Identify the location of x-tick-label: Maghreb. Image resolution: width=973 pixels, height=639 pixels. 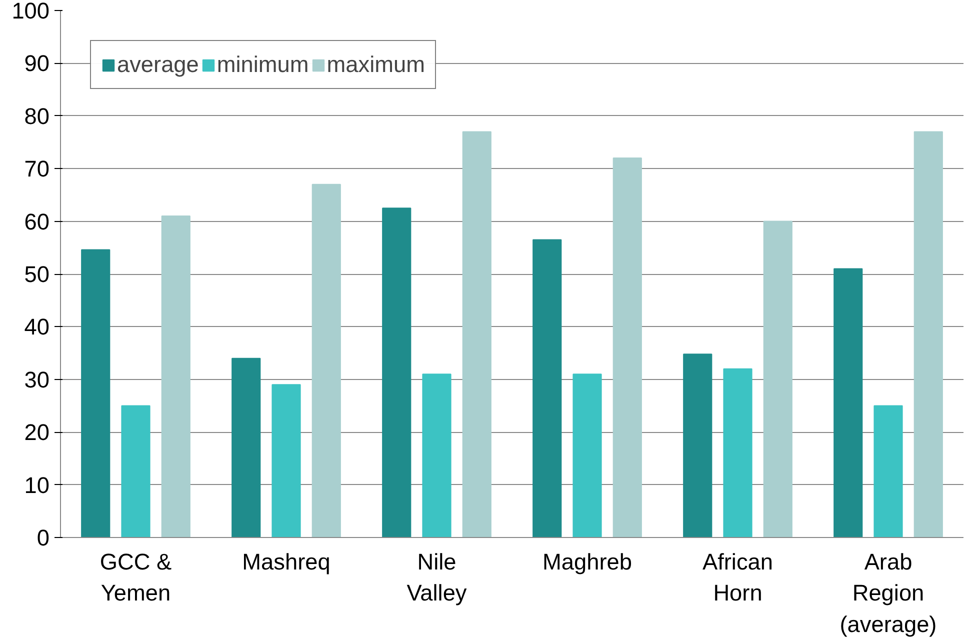
(587, 561).